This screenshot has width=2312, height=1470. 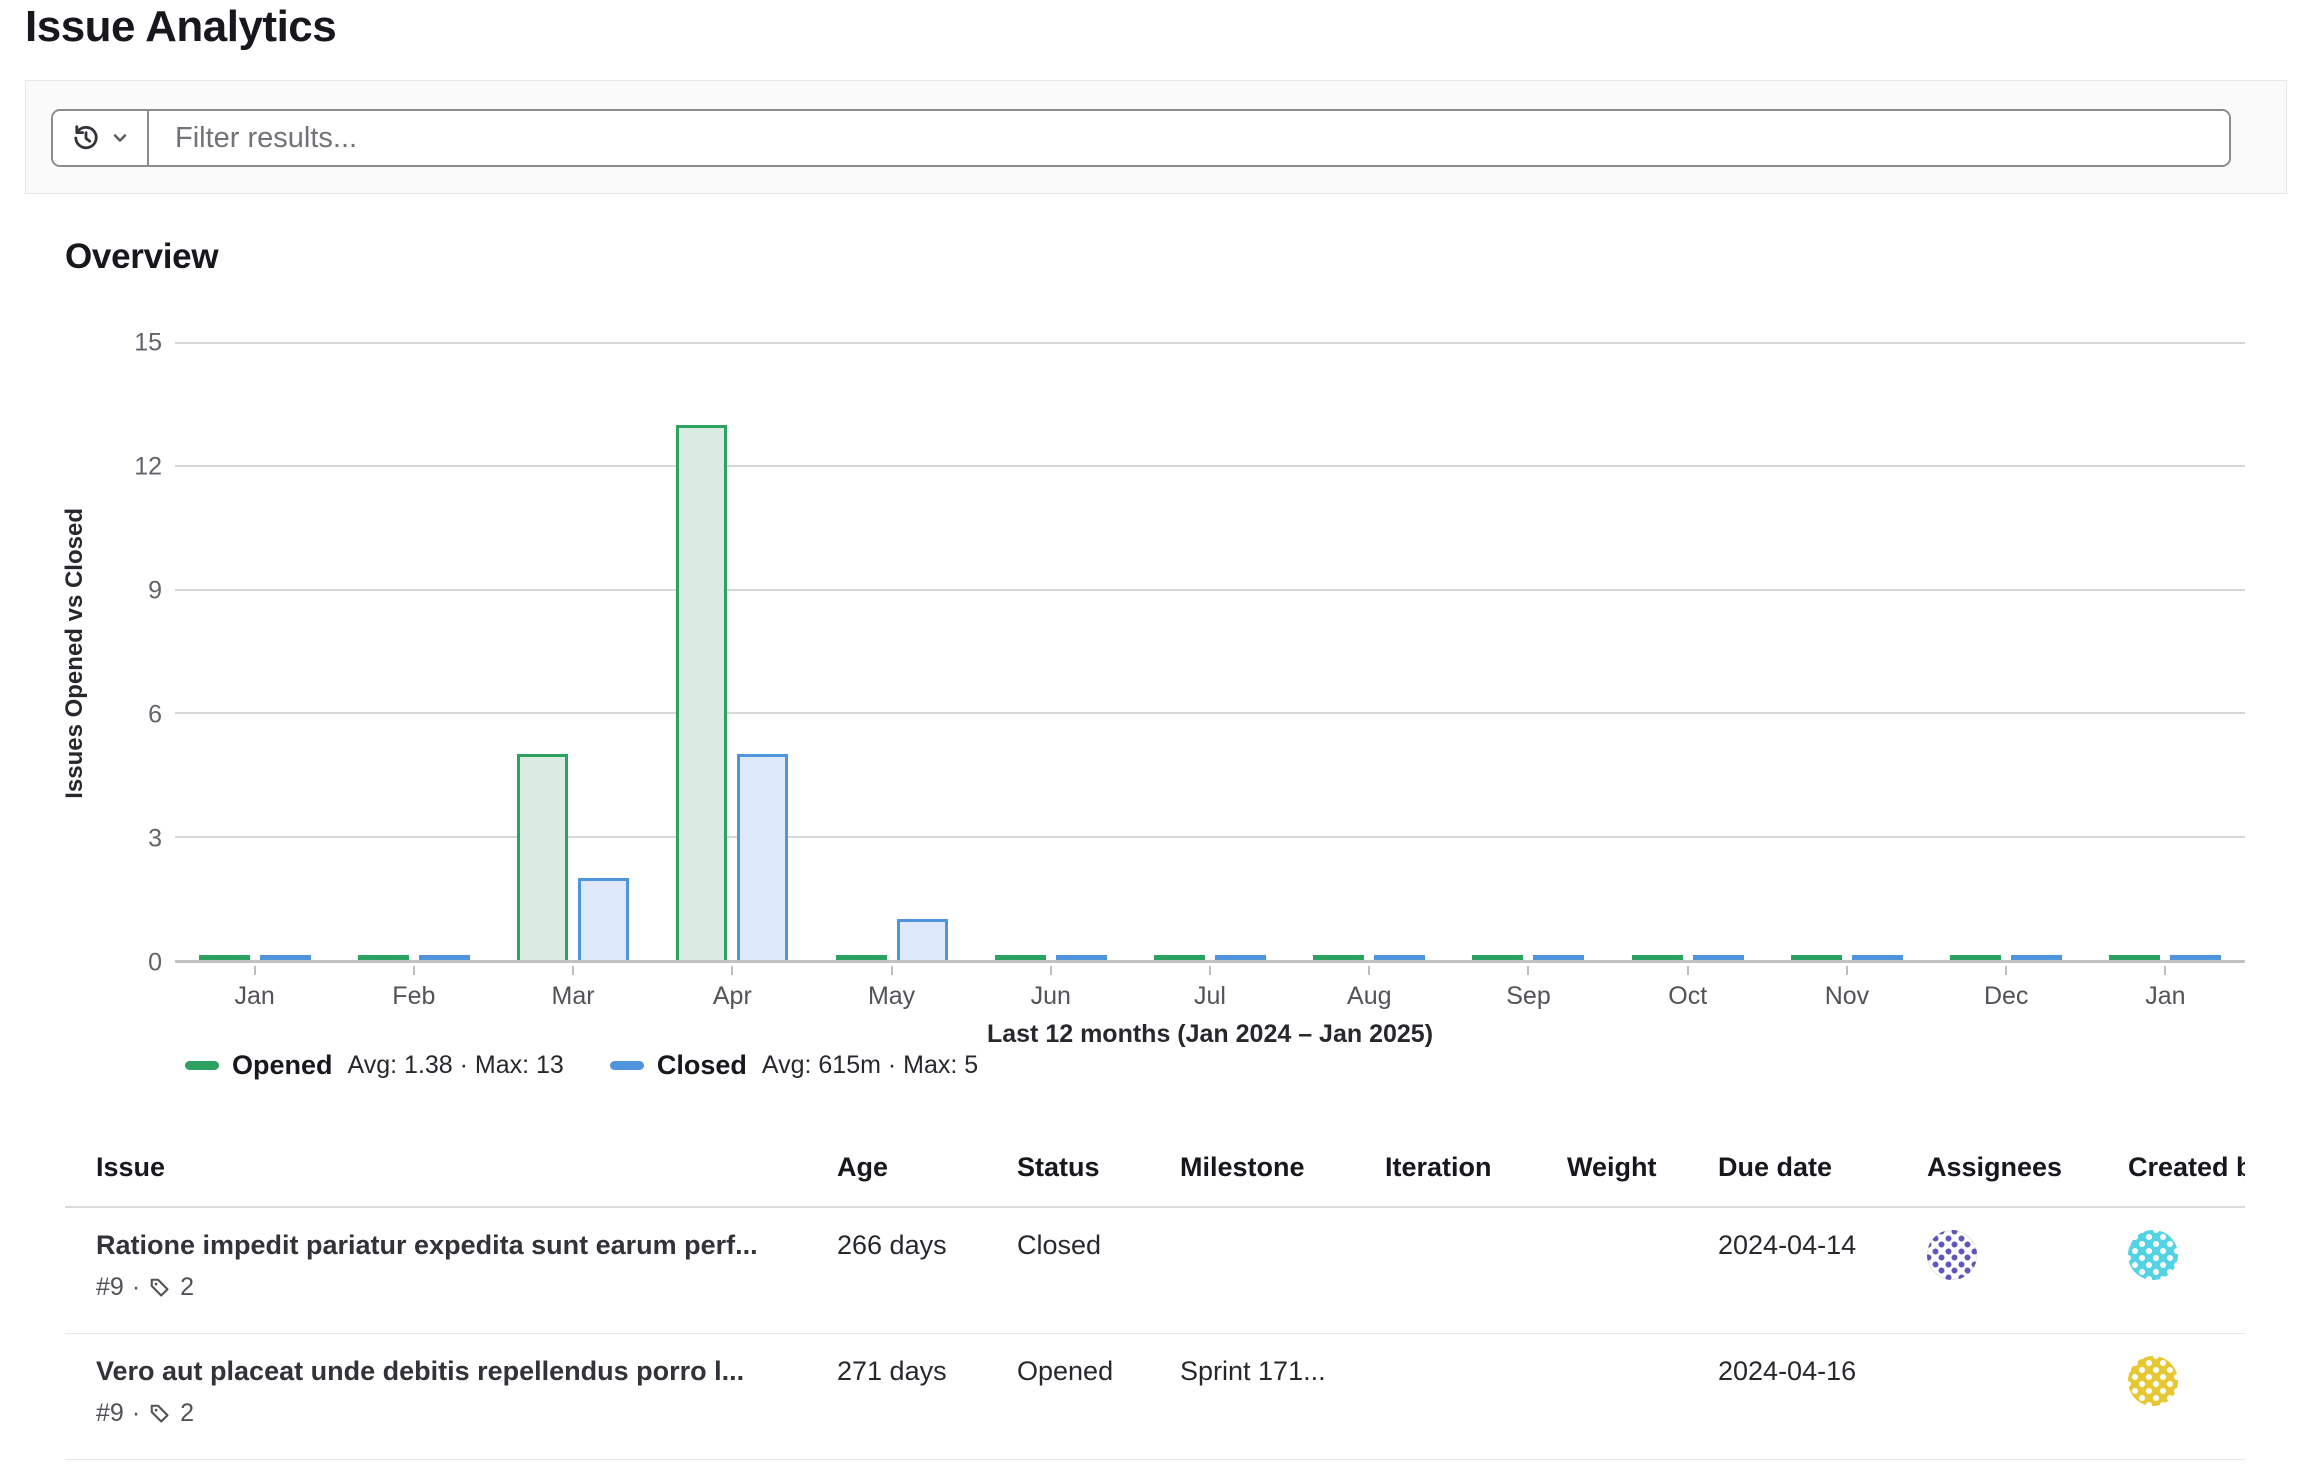 I want to click on issue-due-date: 2024-04-16, so click(x=1787, y=1371).